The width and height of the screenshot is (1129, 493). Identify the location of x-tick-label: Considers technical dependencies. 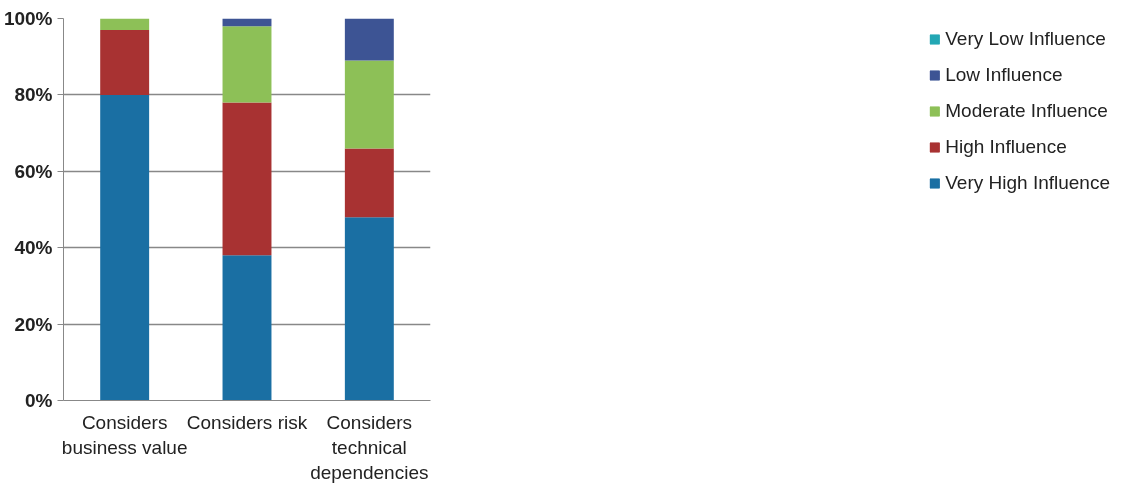
(369, 447).